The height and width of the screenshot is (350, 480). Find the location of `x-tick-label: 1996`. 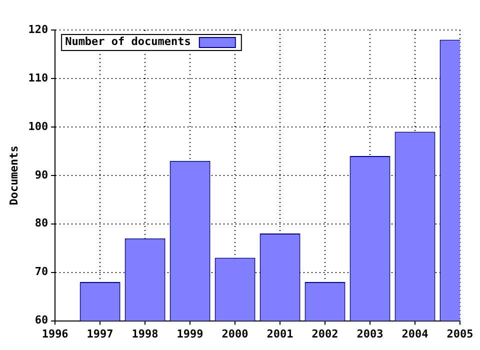

x-tick-label: 1996 is located at coordinates (55, 333).